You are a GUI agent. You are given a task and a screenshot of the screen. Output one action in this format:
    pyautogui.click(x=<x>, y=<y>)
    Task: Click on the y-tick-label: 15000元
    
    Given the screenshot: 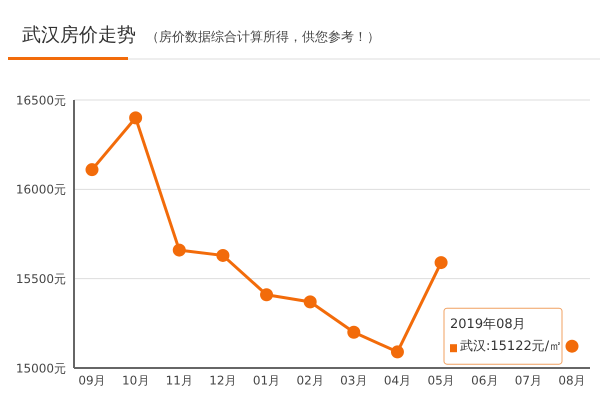 What is the action you would take?
    pyautogui.click(x=41, y=368)
    